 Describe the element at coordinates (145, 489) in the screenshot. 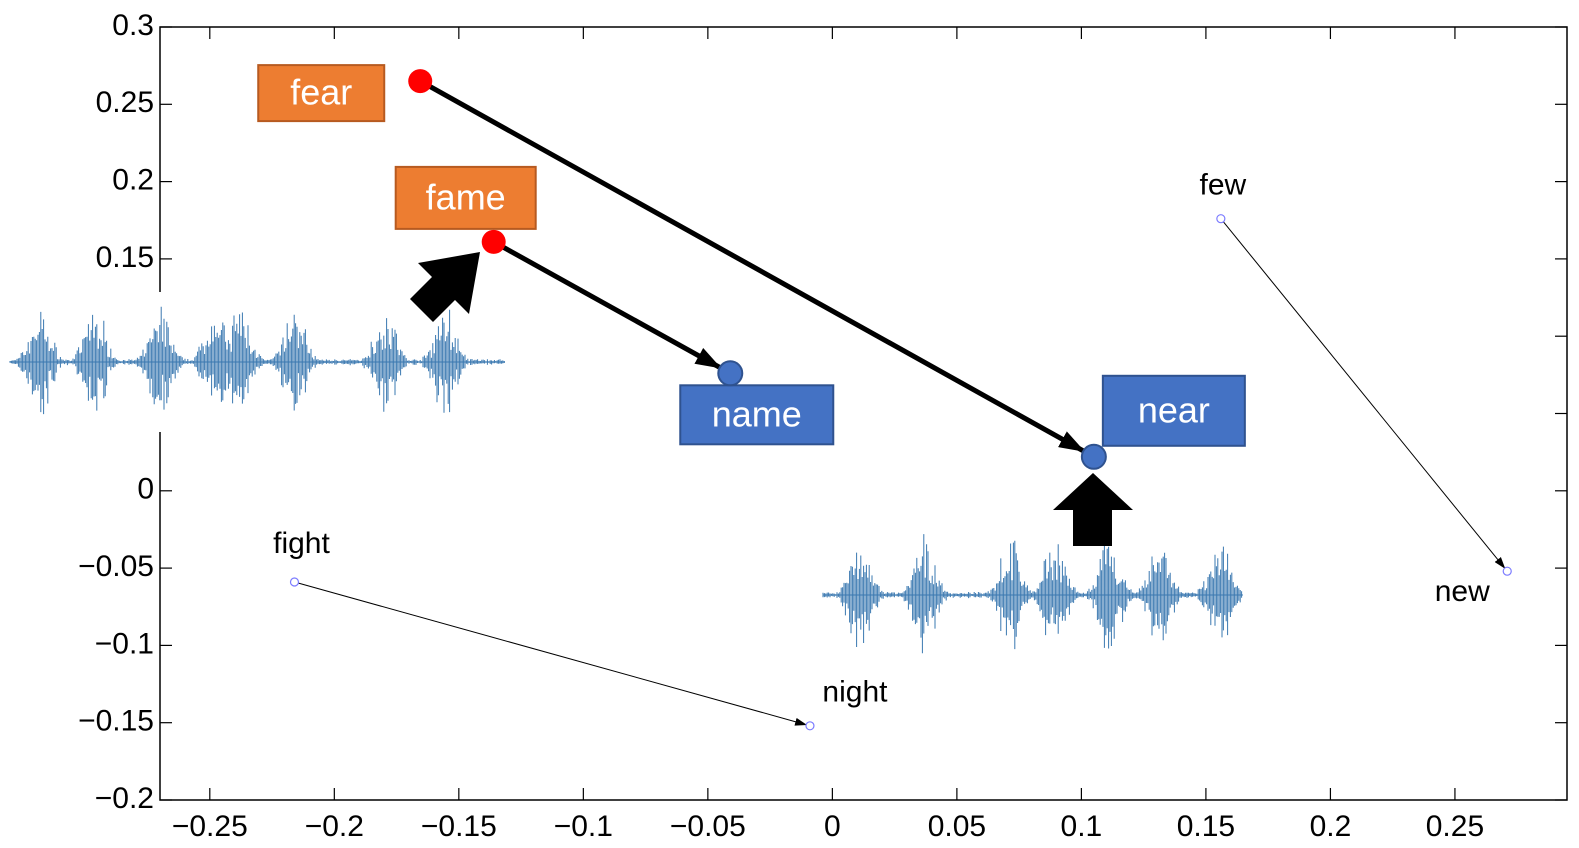

I see `y-tick-label: 0` at that location.